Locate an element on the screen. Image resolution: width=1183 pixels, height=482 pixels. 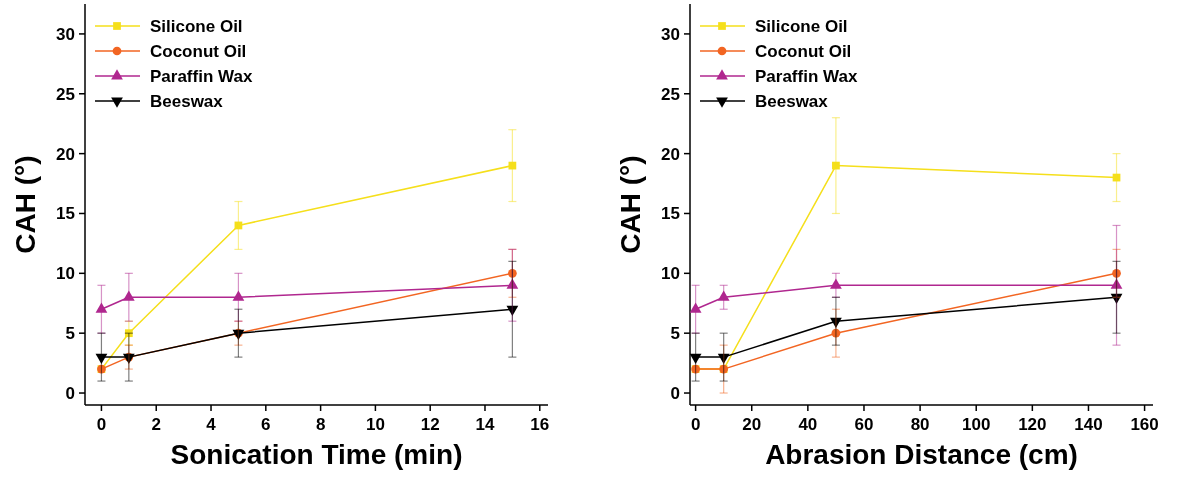
x-tick-label: 60 is located at coordinates (864, 424).